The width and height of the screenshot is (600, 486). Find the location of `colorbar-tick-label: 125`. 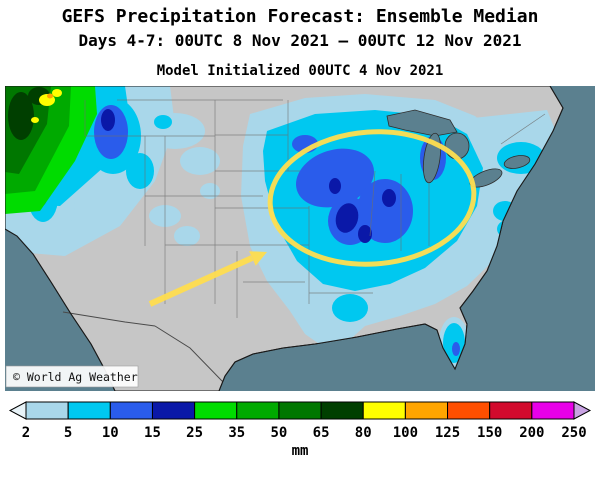

colorbar-tick-label: 125 is located at coordinates (447, 433).